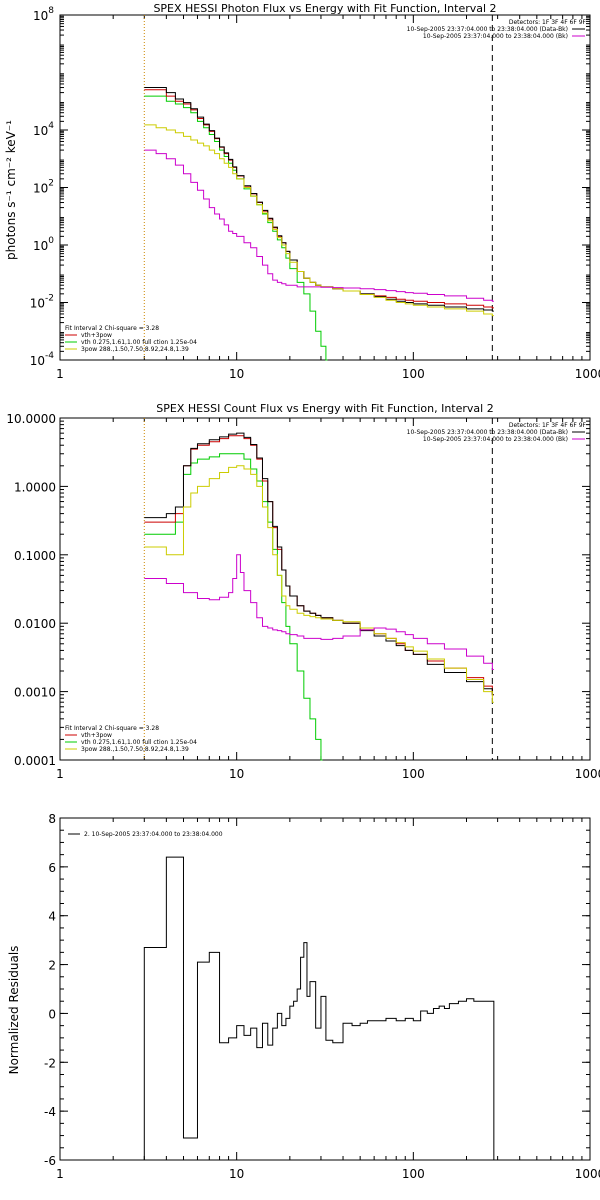  Describe the element at coordinates (49, 356) in the screenshot. I see `y-tick-exponent: -4` at that location.